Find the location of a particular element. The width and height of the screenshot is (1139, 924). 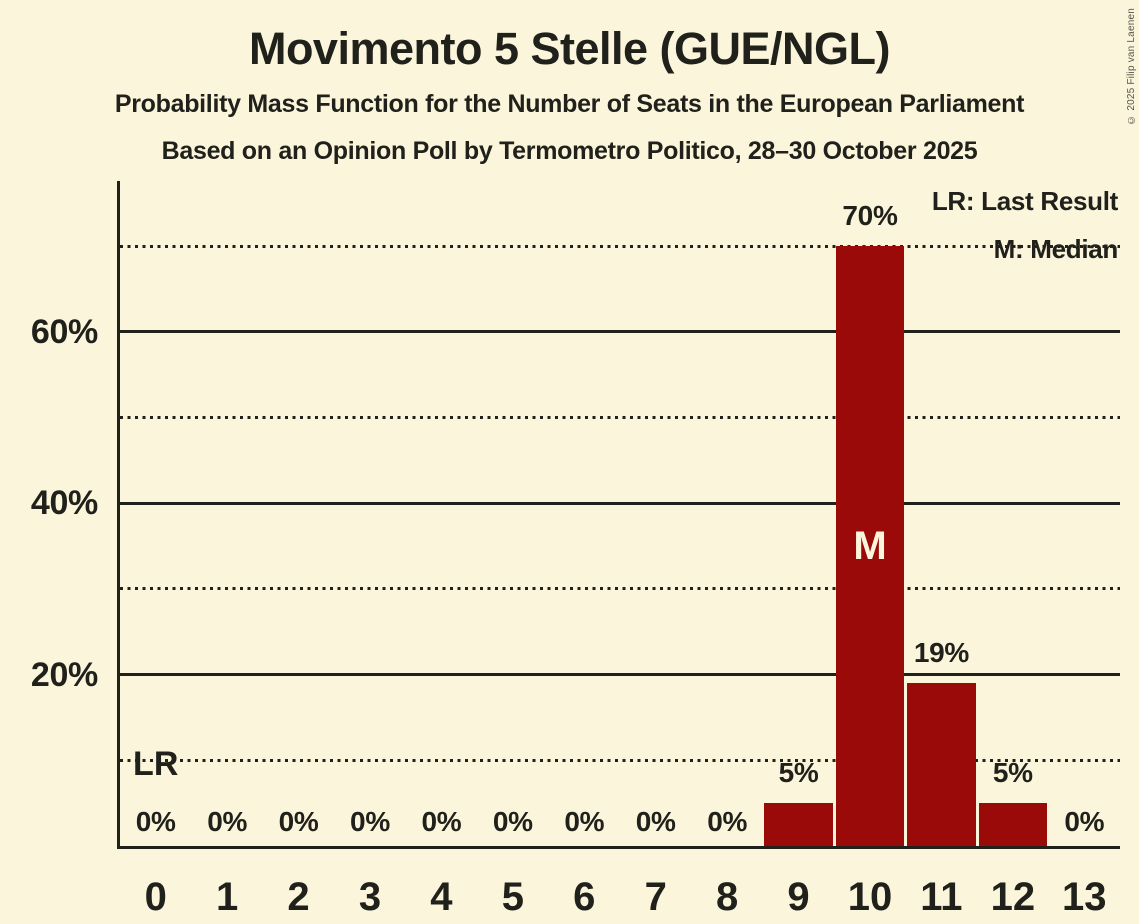

y-tick-label-40pct: 40% is located at coordinates (64, 503).